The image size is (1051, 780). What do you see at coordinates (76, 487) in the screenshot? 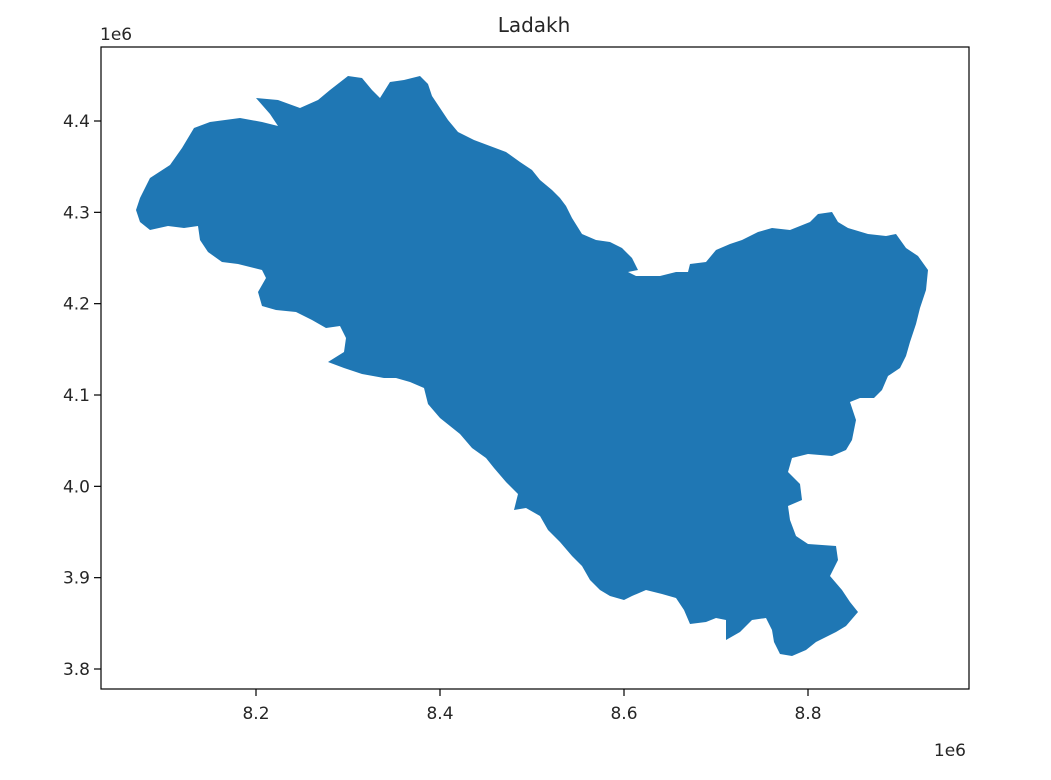
I see `y-tick-label: 4.0` at bounding box center [76, 487].